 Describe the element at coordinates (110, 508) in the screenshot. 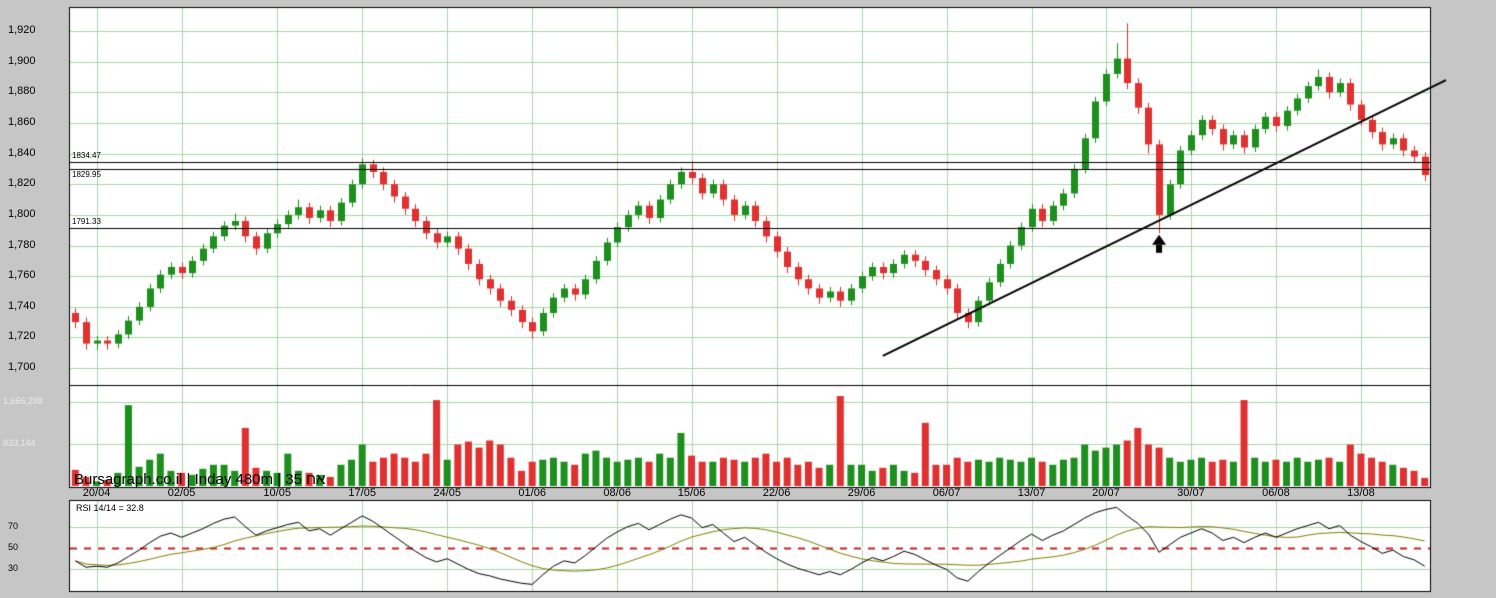

I see `rsi-indicator-label: RSI 14/14 = 32.8` at that location.